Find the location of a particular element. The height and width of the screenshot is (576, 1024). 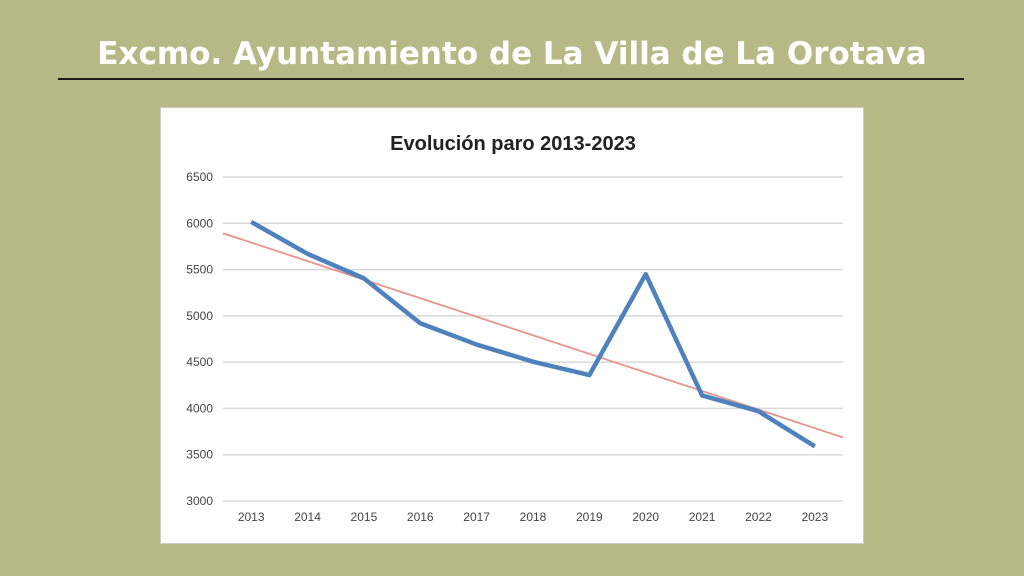

x-tick-label: 2018 is located at coordinates (533, 517).